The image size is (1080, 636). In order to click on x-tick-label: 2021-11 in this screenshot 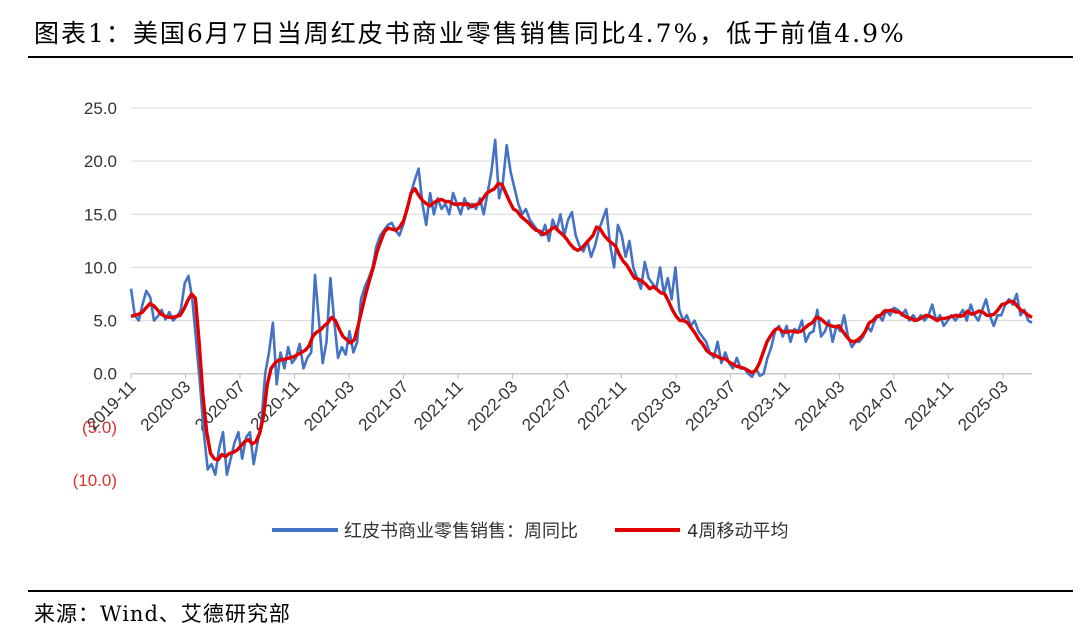, I will do `click(438, 405)`.